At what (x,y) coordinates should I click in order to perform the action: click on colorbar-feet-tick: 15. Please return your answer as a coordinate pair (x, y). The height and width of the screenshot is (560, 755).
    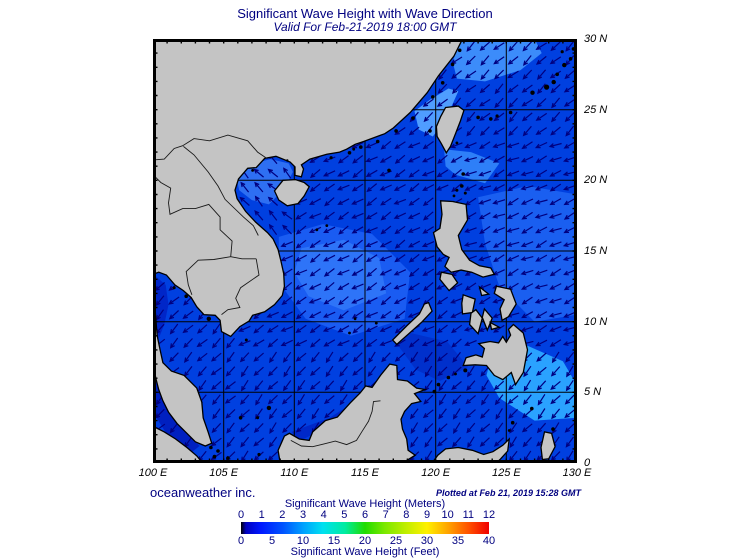
    Looking at the image, I should click on (334, 541).